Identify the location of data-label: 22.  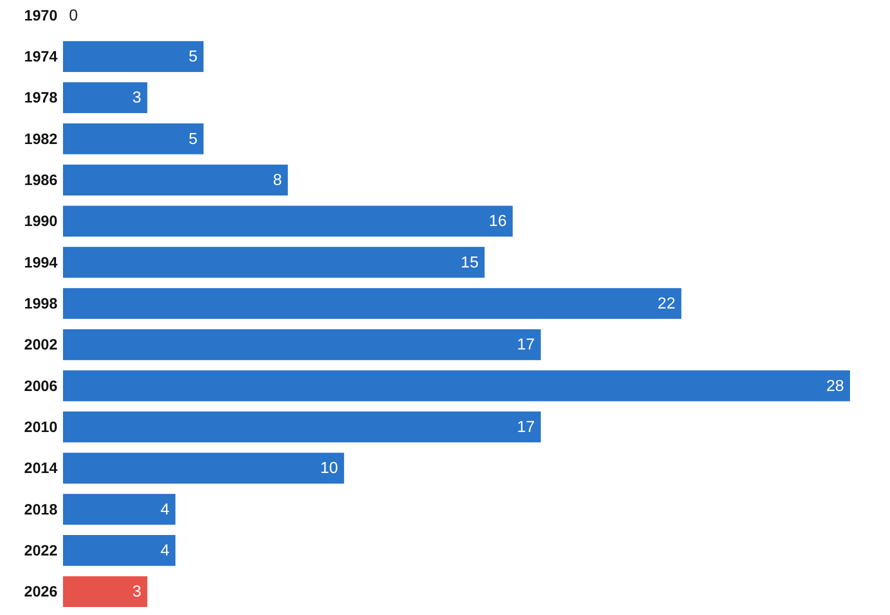
(667, 304).